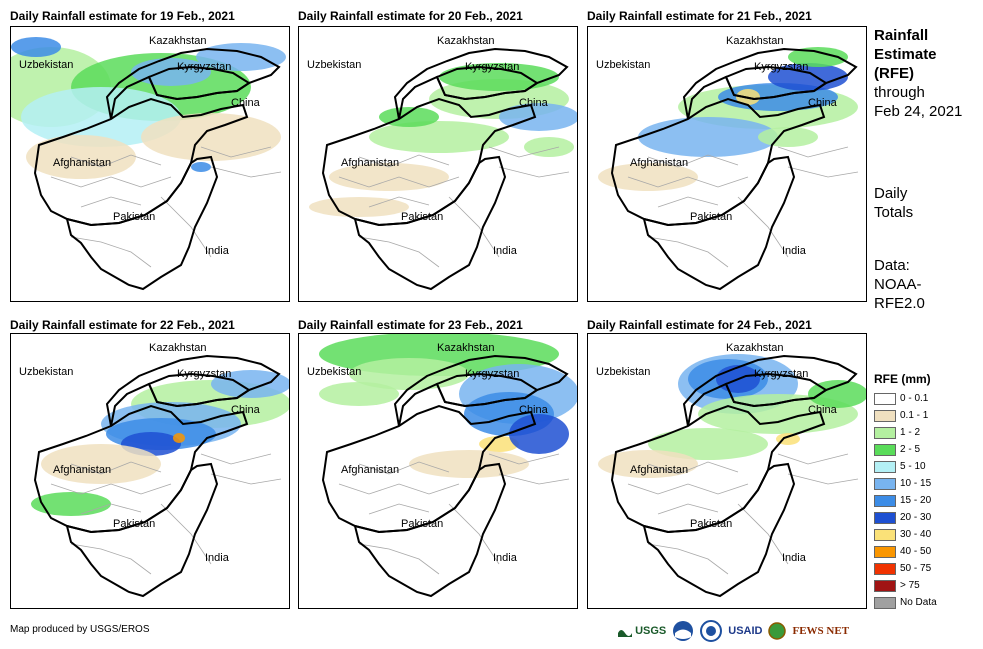 Image resolution: width=983 pixels, height=649 pixels. I want to click on legend-label: 0.1 - 1, so click(914, 415).